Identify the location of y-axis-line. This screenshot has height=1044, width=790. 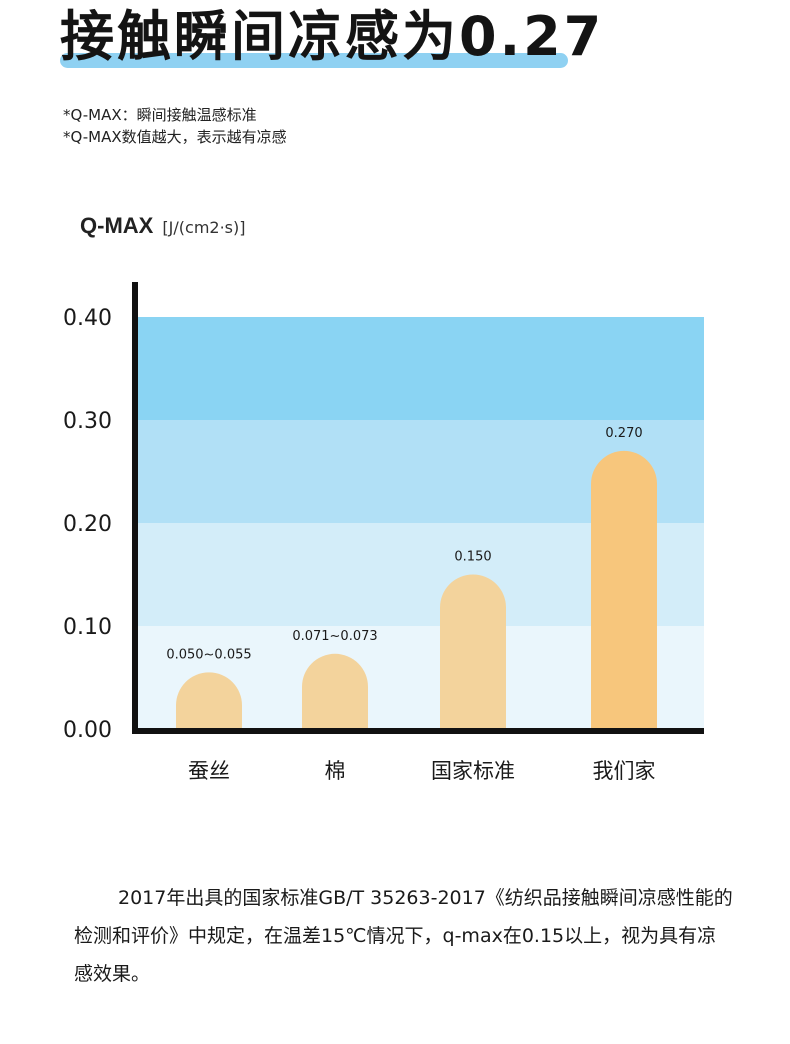
(135, 508).